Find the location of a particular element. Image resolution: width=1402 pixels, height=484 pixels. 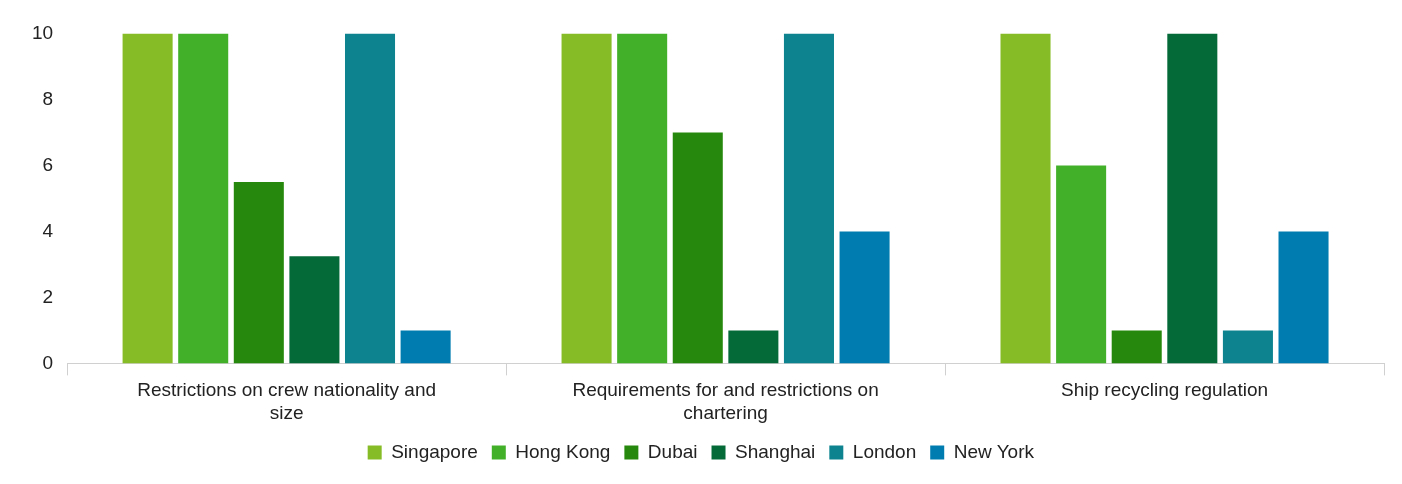

legend-label: Hong Kong is located at coordinates (563, 451).